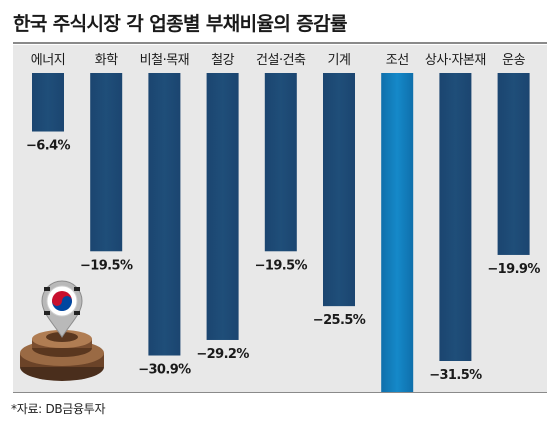  Describe the element at coordinates (106, 60) in the screenshot. I see `category-label-1: 화학` at that location.